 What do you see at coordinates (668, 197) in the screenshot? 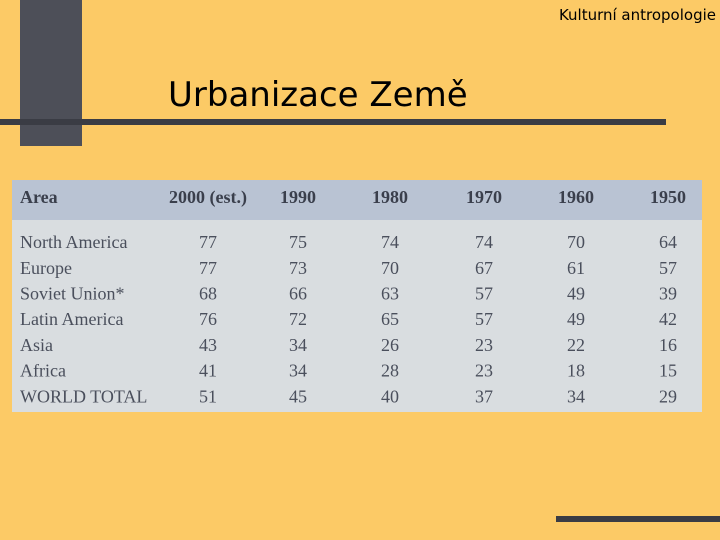
I see `column-header: 1950` at bounding box center [668, 197].